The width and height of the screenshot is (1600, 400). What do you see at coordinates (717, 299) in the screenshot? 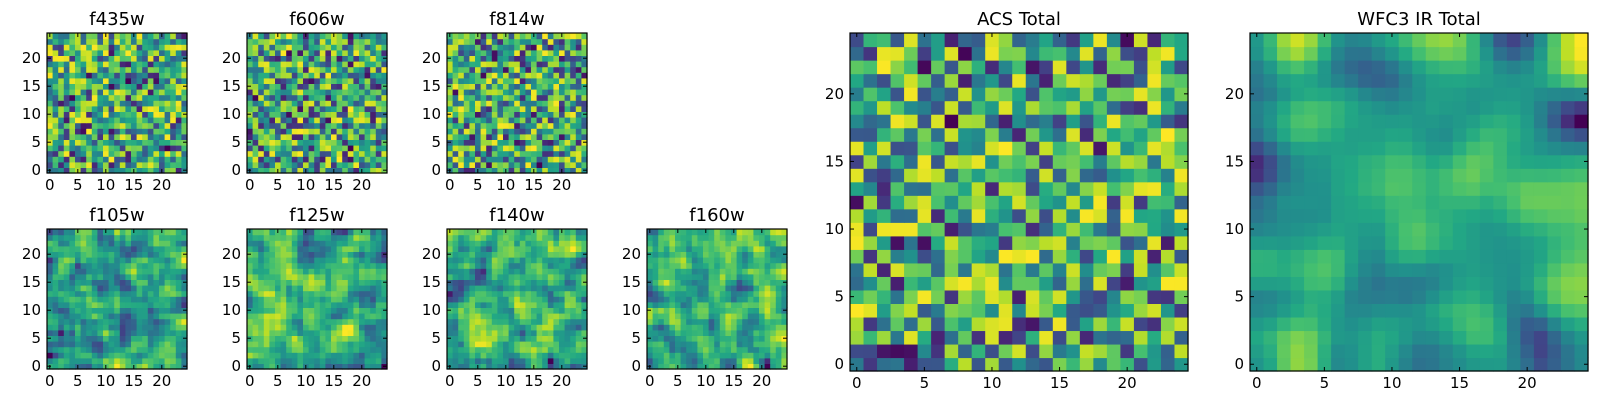
I see `axes-frame` at bounding box center [717, 299].